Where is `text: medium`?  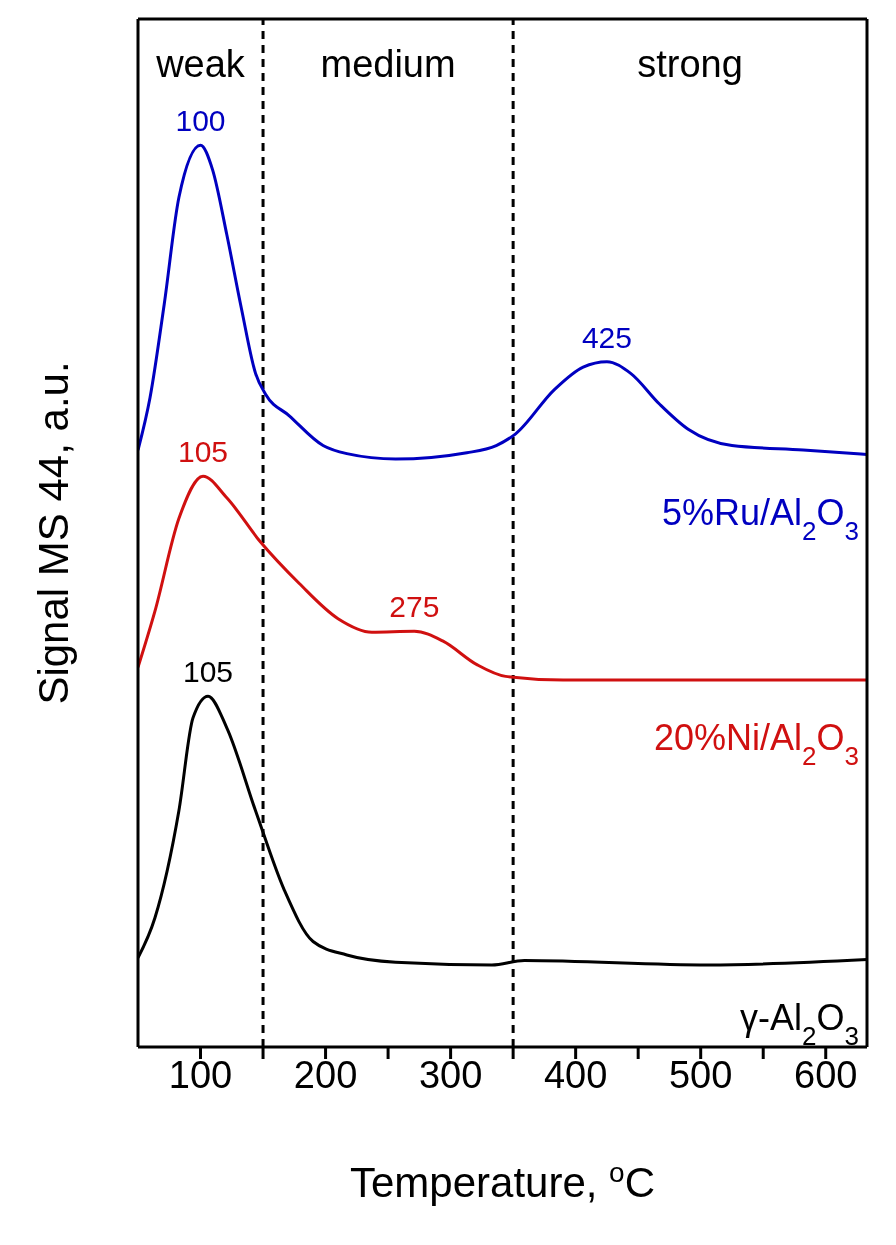
text: medium is located at coordinates (388, 64).